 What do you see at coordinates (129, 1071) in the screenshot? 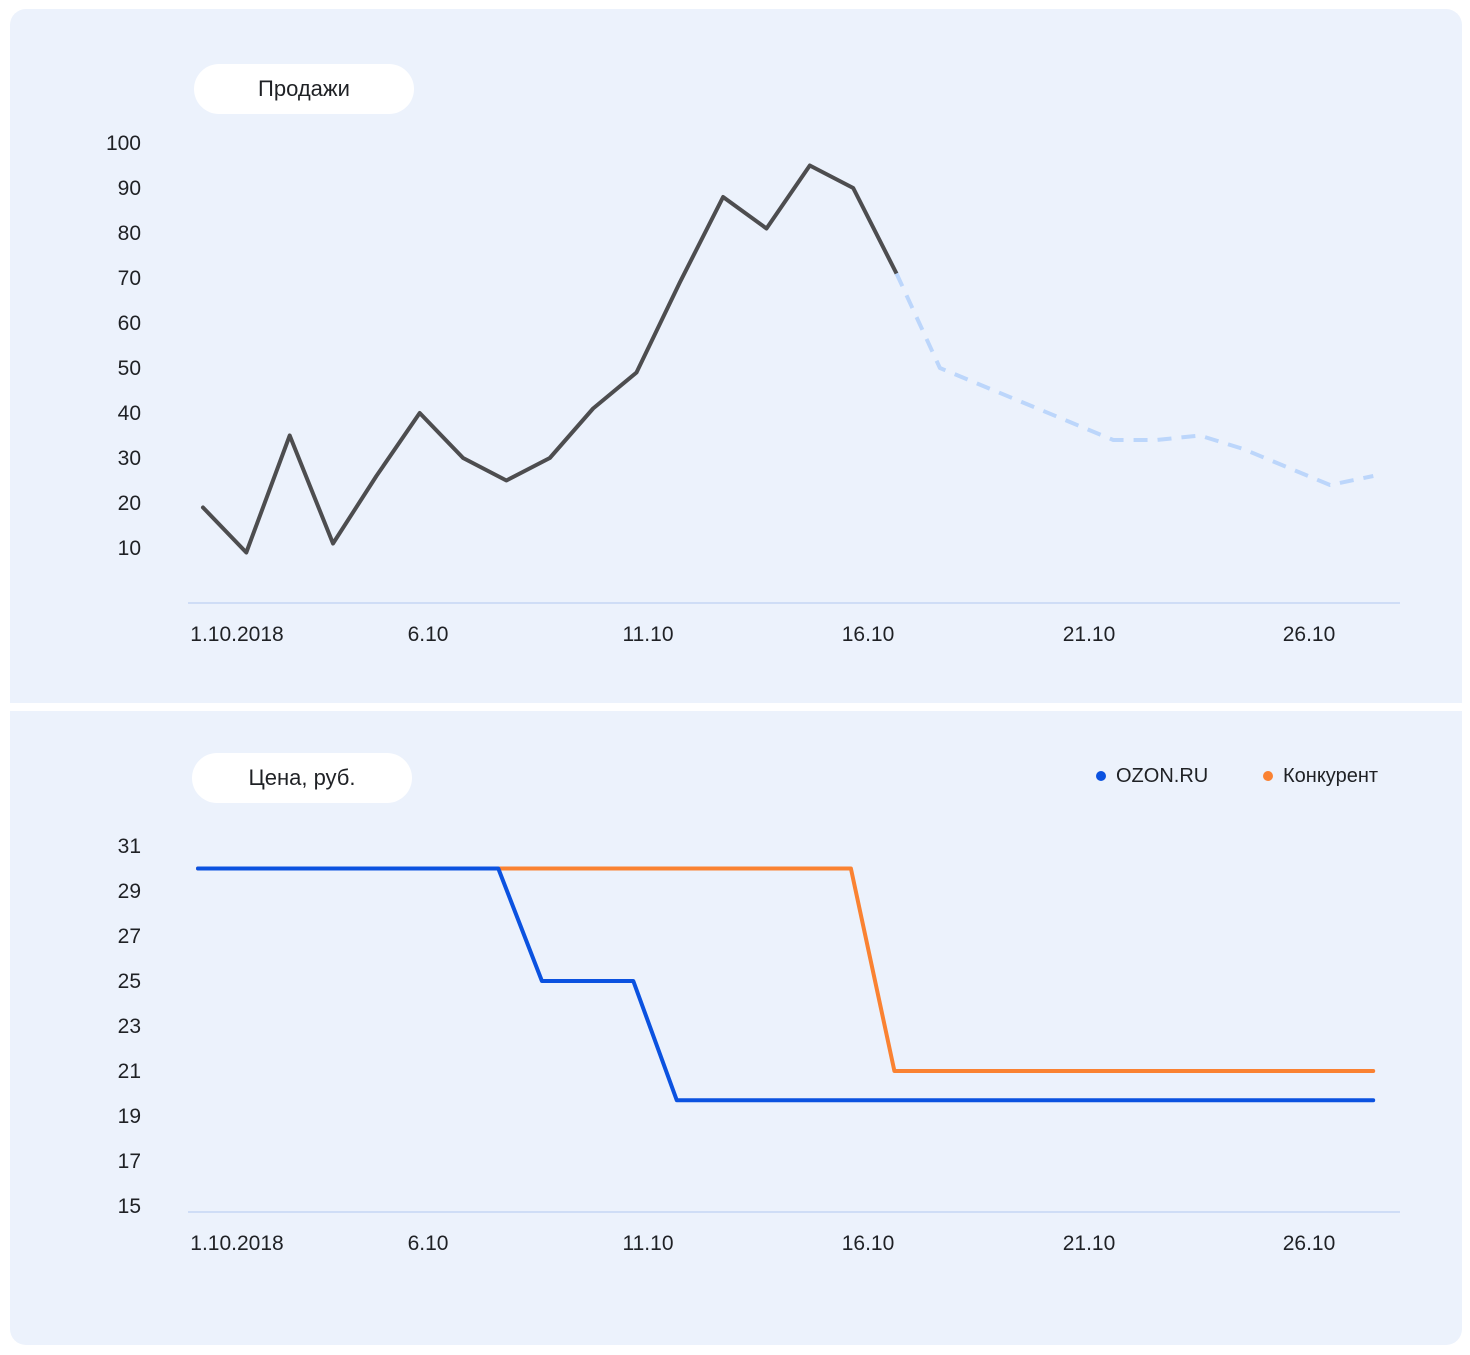
I see `chart-1-y-tick-label: 21` at bounding box center [129, 1071].